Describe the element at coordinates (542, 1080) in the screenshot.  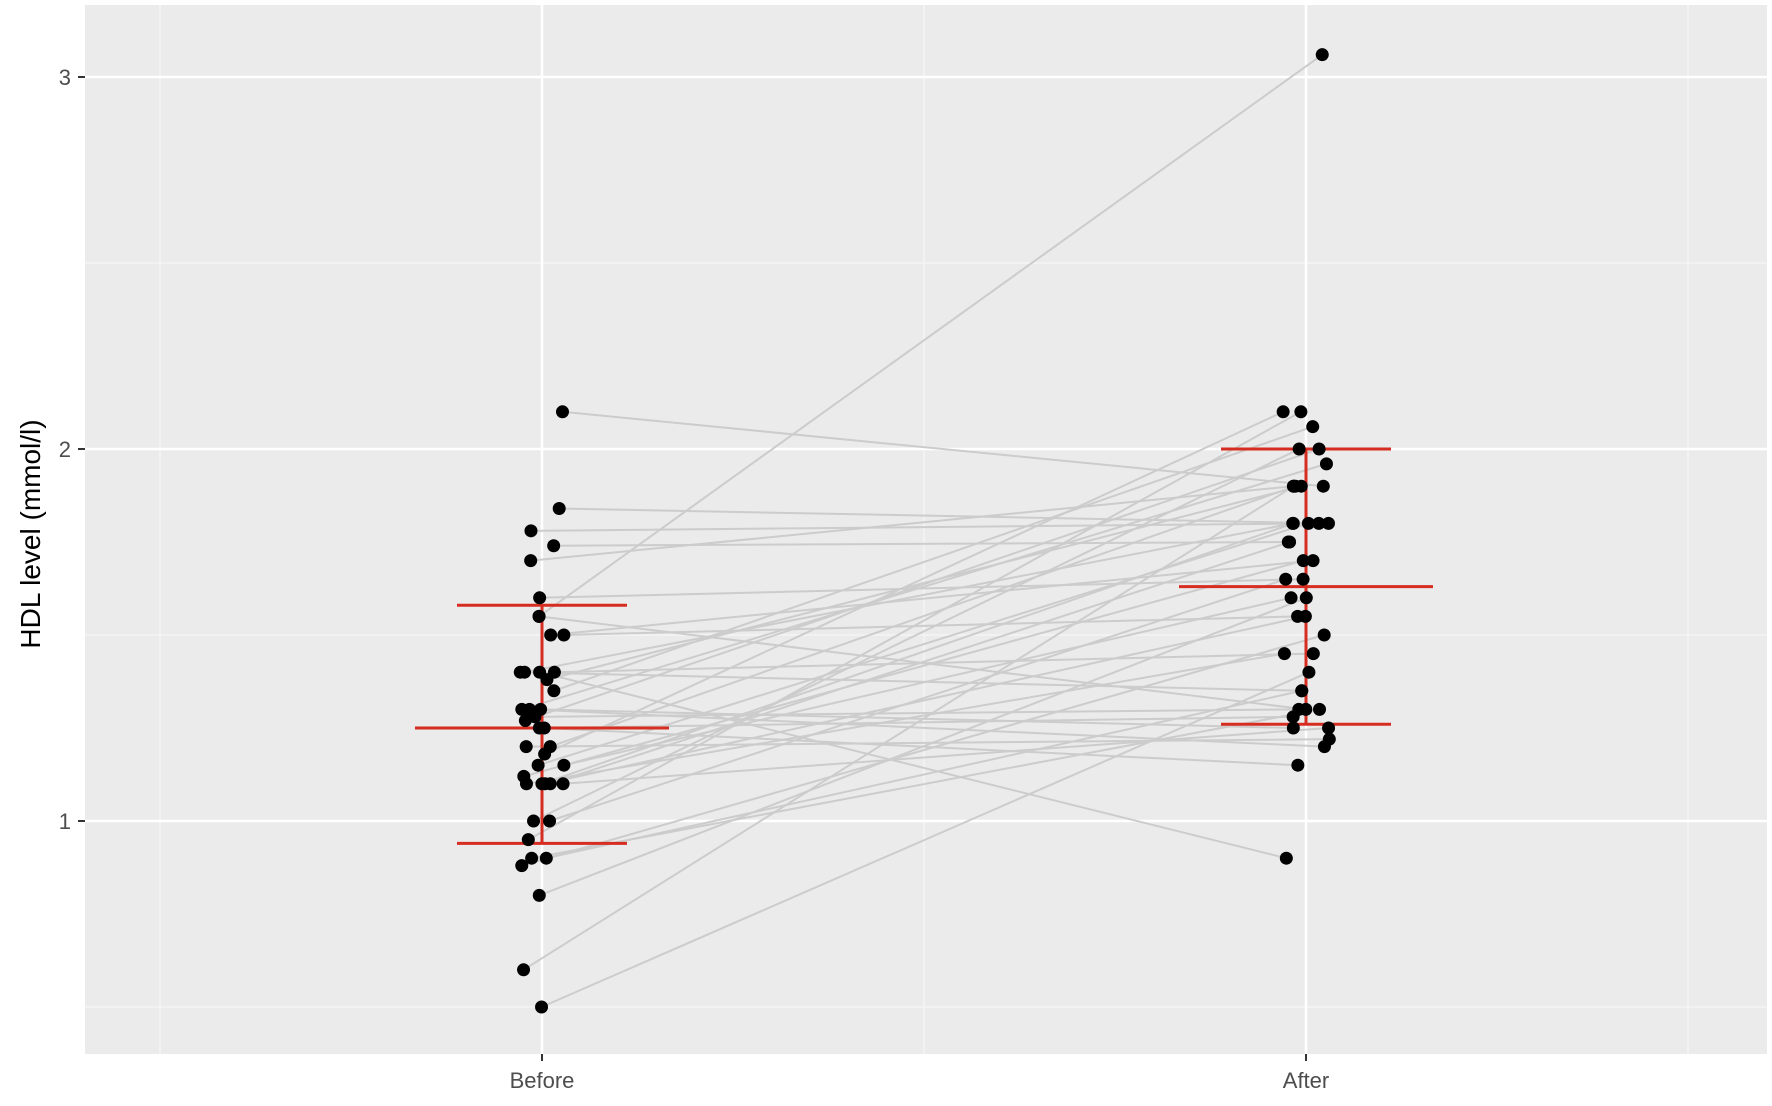
I see `x-tick-label: Before` at that location.